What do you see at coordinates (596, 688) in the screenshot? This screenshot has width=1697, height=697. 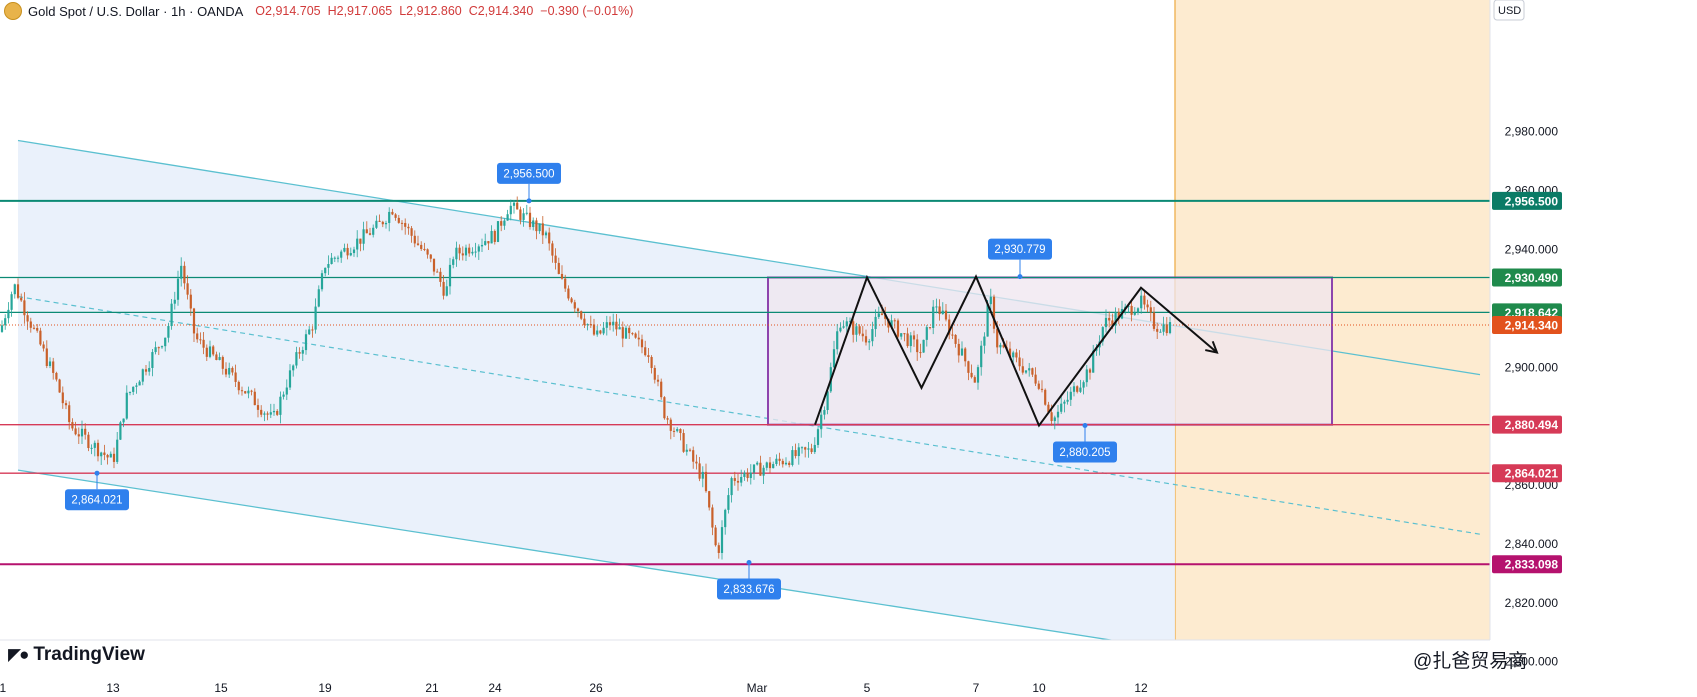 I see `x-tick-label-6: 26` at bounding box center [596, 688].